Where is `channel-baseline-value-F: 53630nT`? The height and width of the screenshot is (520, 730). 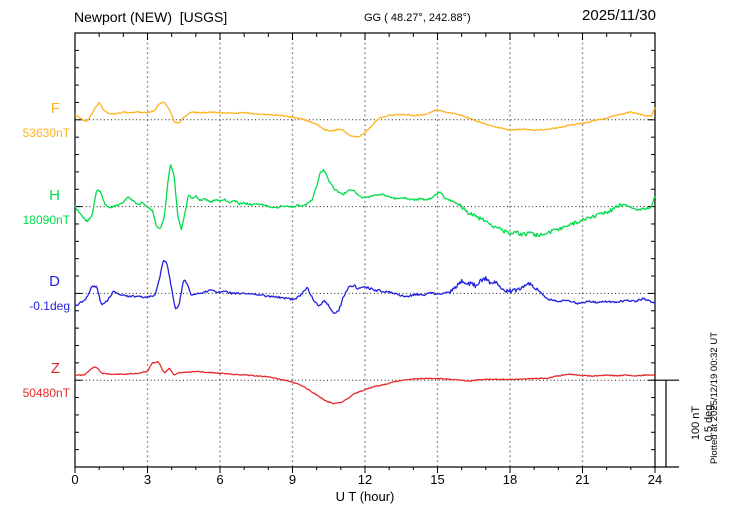
channel-baseline-value-F: 53630nT is located at coordinates (46, 132).